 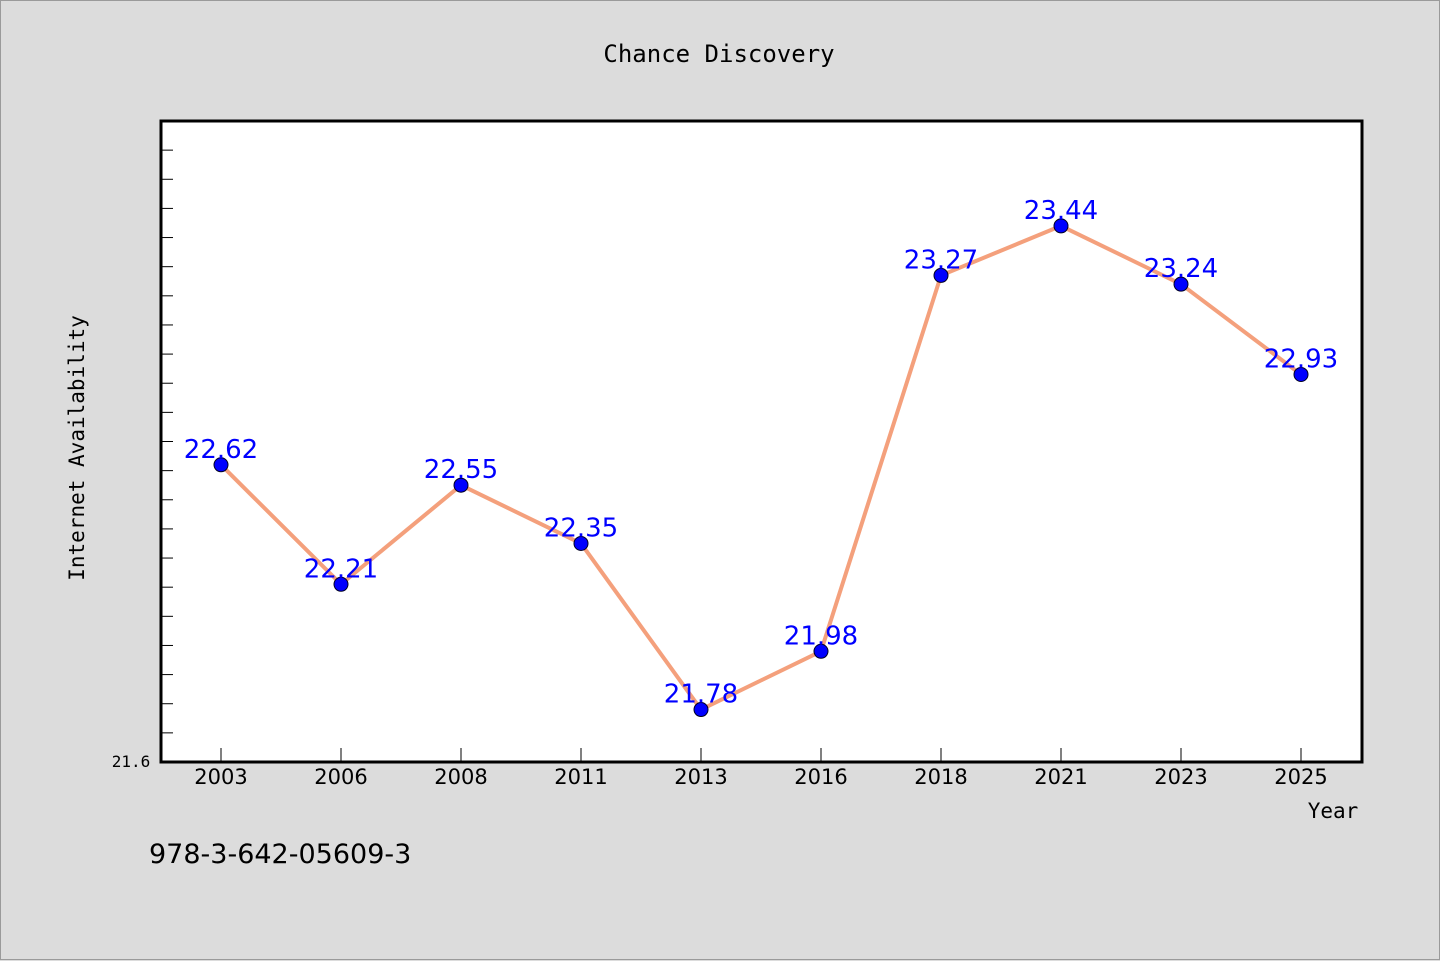 What do you see at coordinates (340, 777) in the screenshot?
I see `x-tick-label: 2006` at bounding box center [340, 777].